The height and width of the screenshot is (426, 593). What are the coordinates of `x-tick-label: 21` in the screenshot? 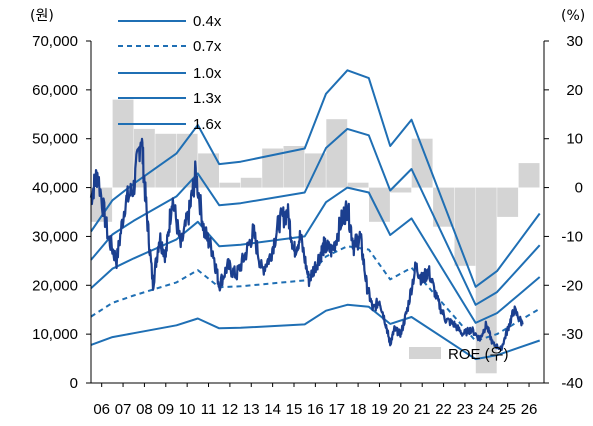 It's located at (422, 409).